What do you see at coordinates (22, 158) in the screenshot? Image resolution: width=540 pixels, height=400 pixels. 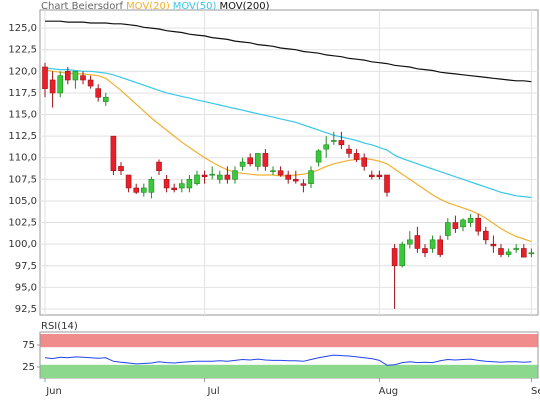 I see `y-tick-label: 110,0` at bounding box center [22, 158].